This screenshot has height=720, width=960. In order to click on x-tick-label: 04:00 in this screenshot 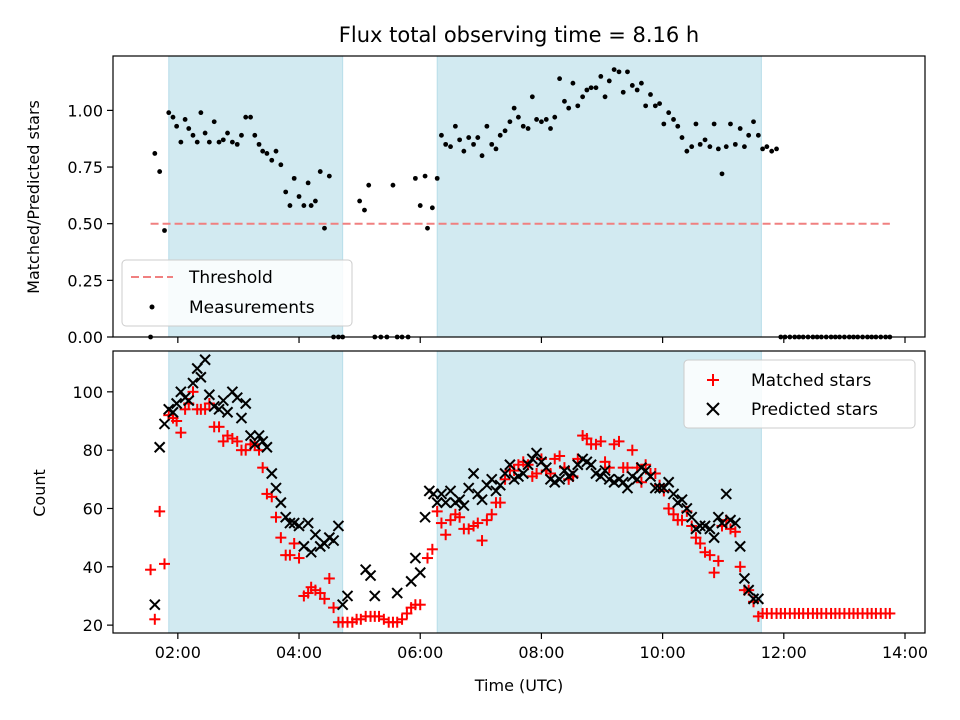, I will do `click(299, 652)`.